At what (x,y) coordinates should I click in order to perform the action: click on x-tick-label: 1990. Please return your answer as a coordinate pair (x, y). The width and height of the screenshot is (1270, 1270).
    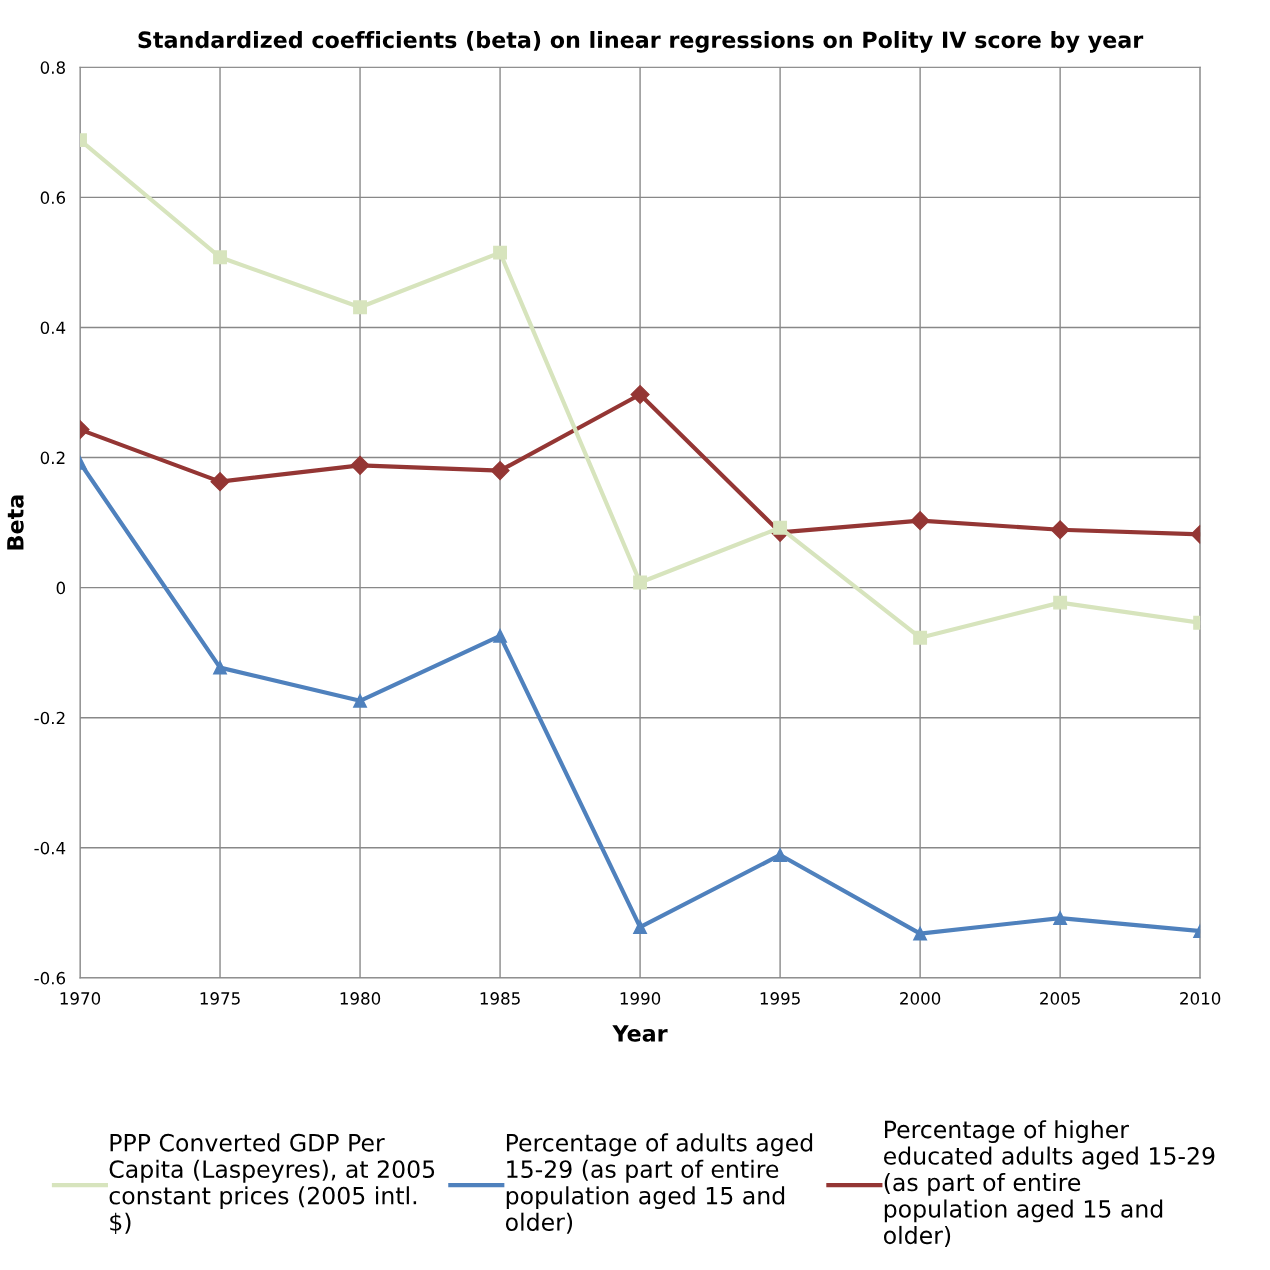
    Looking at the image, I should click on (640, 998).